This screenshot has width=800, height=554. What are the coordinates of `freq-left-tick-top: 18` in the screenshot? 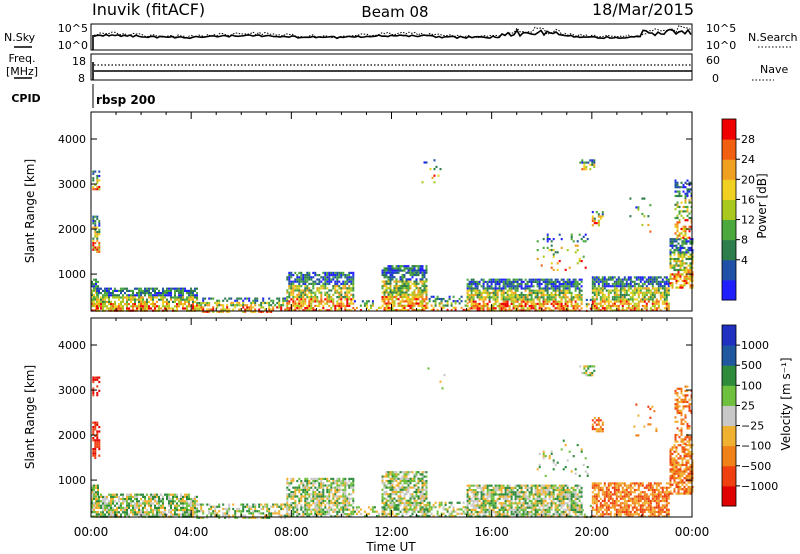 It's located at (79, 61).